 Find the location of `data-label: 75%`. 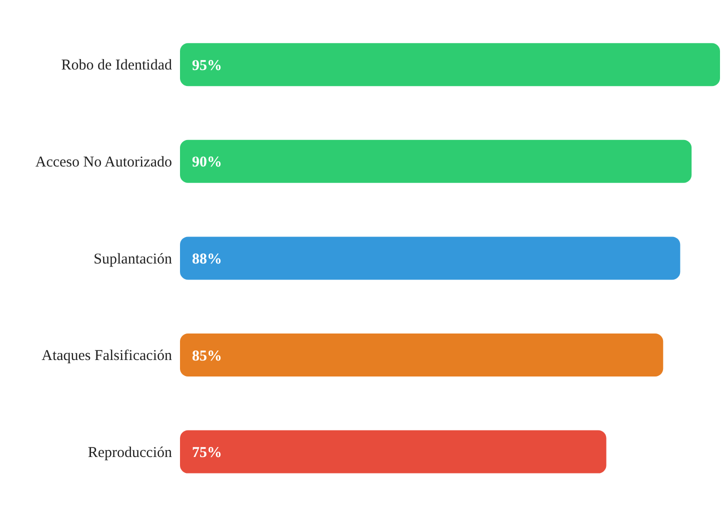

data-label: 75% is located at coordinates (207, 453).